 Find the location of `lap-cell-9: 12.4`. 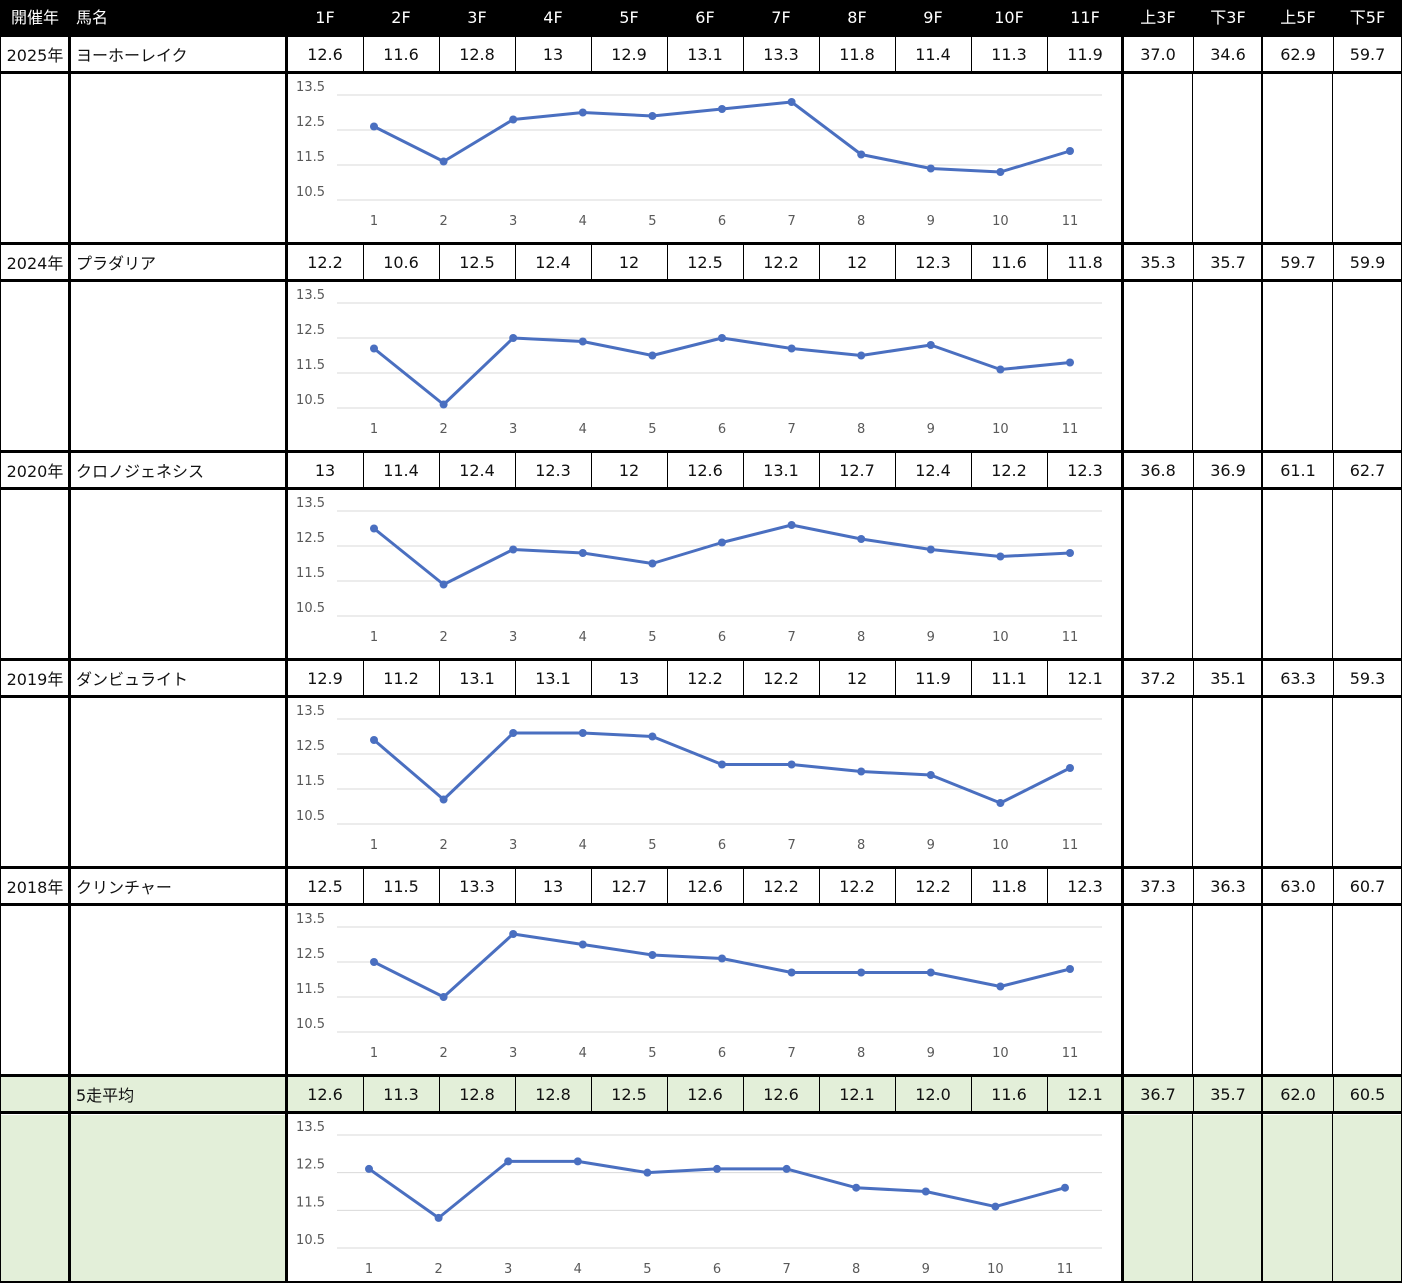

lap-cell-9: 12.4 is located at coordinates (933, 470).